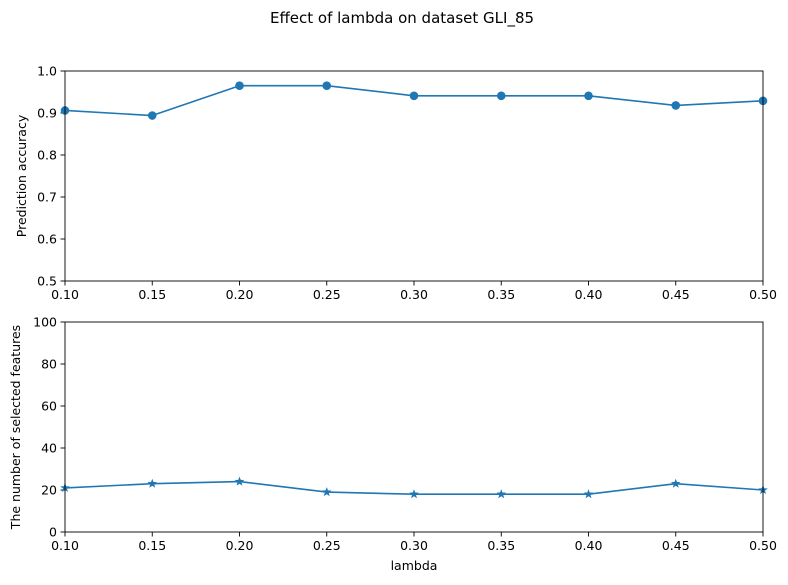 This screenshot has height=585, width=788. What do you see at coordinates (45, 322) in the screenshot?
I see `y-tick-label: 100` at bounding box center [45, 322].